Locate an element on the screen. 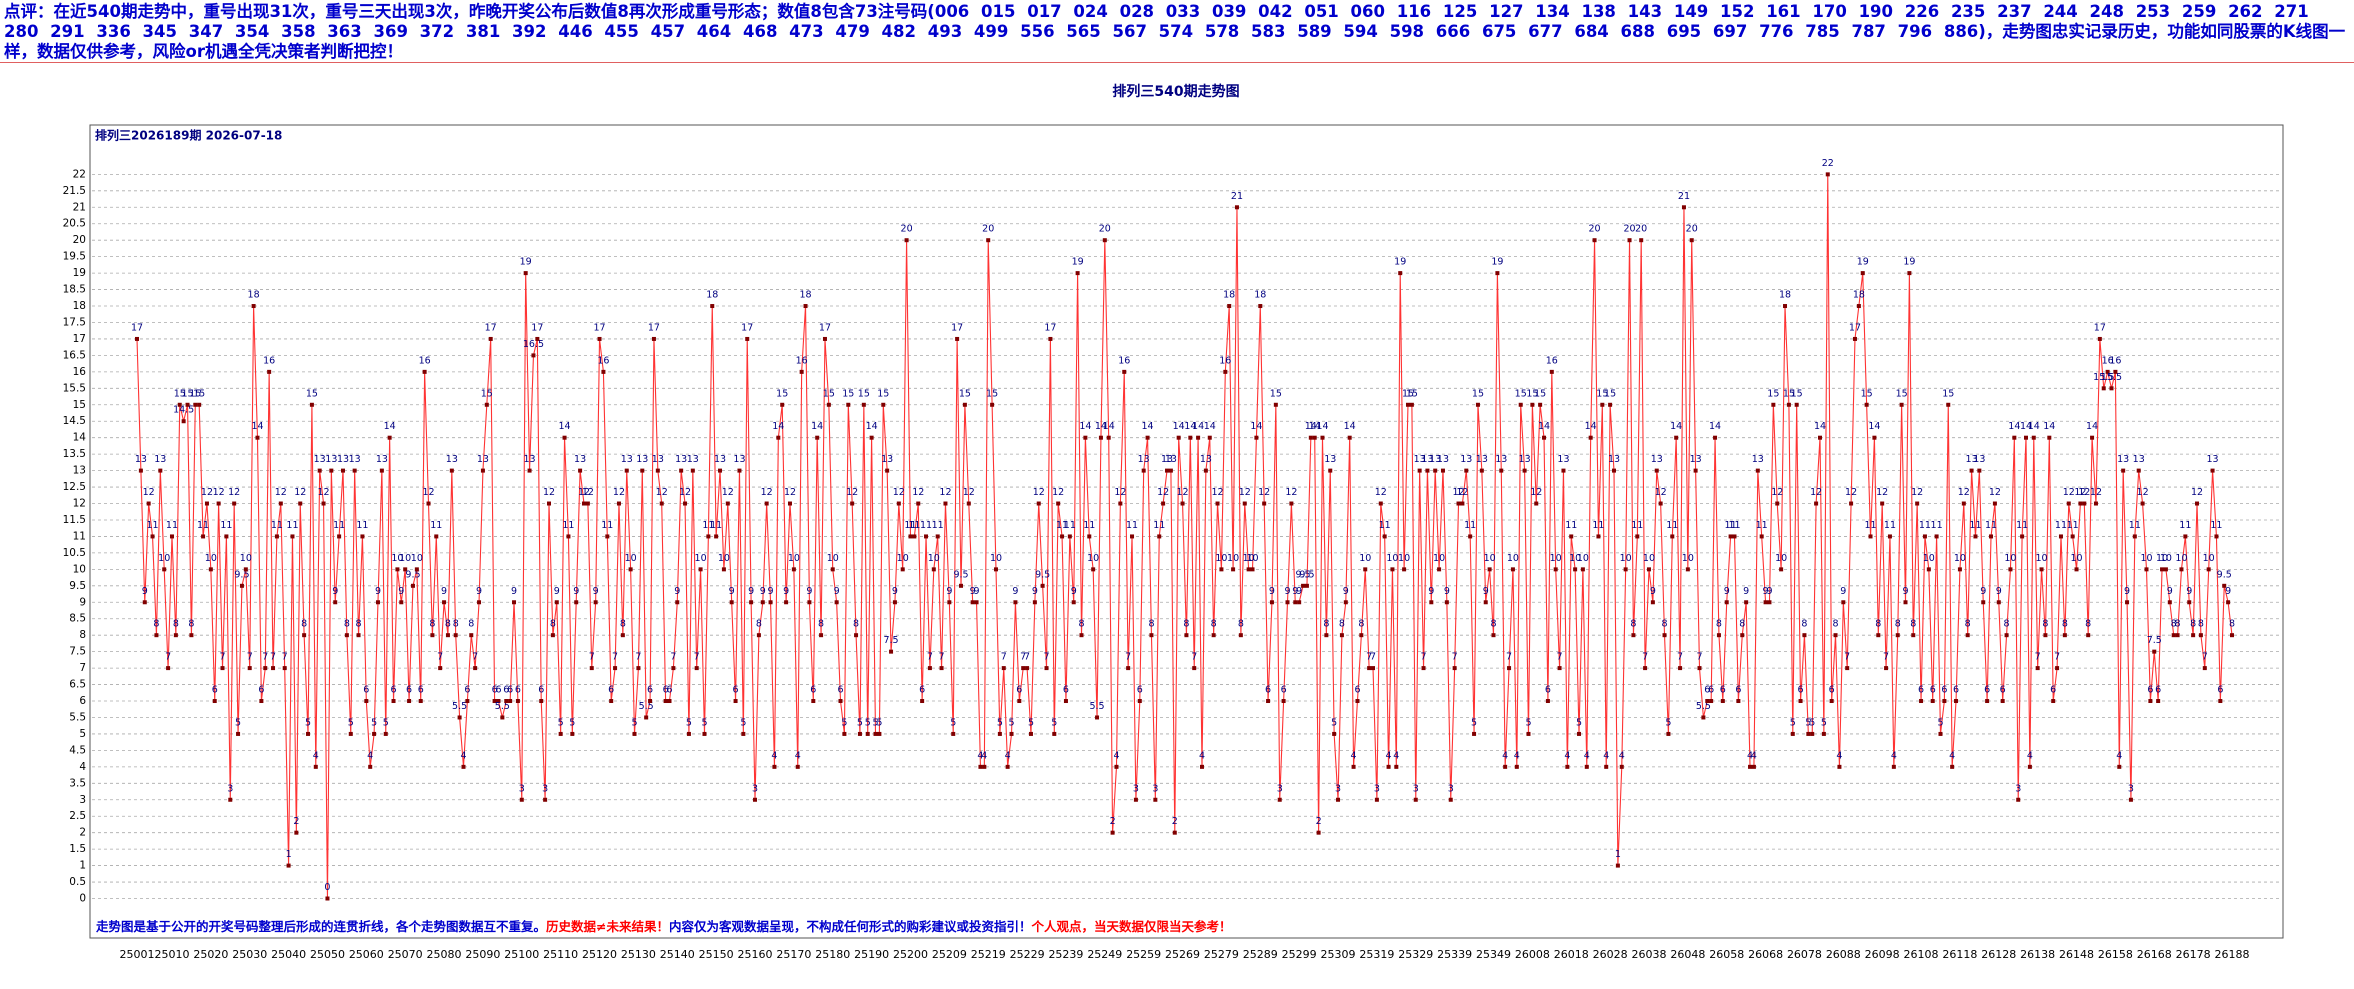 This screenshot has width=2354, height=989. value-label: 5.5 is located at coordinates (1096, 706).